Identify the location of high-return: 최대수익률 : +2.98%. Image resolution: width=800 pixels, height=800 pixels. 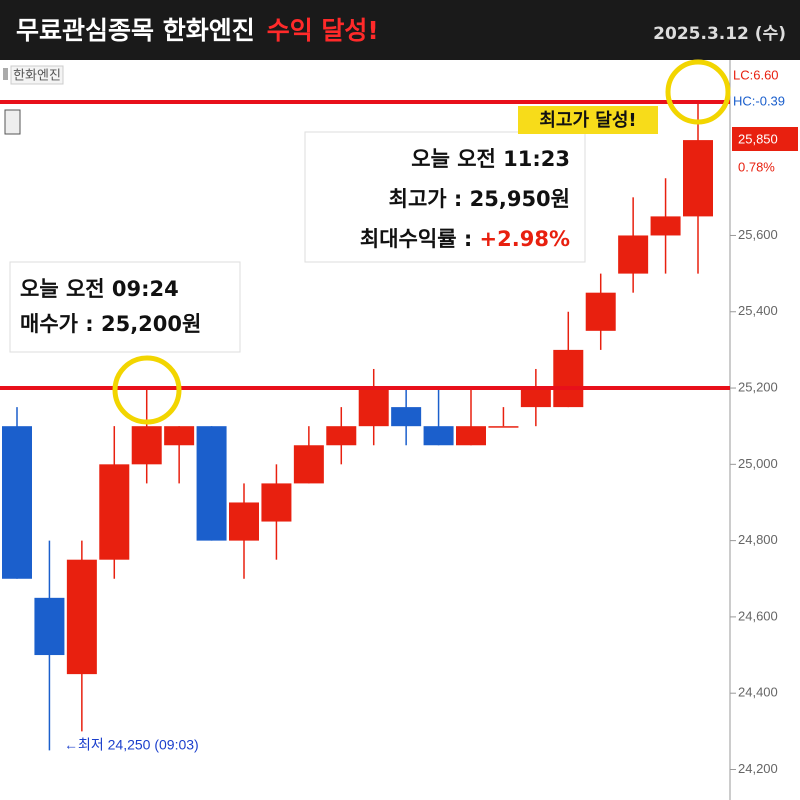
(465, 239).